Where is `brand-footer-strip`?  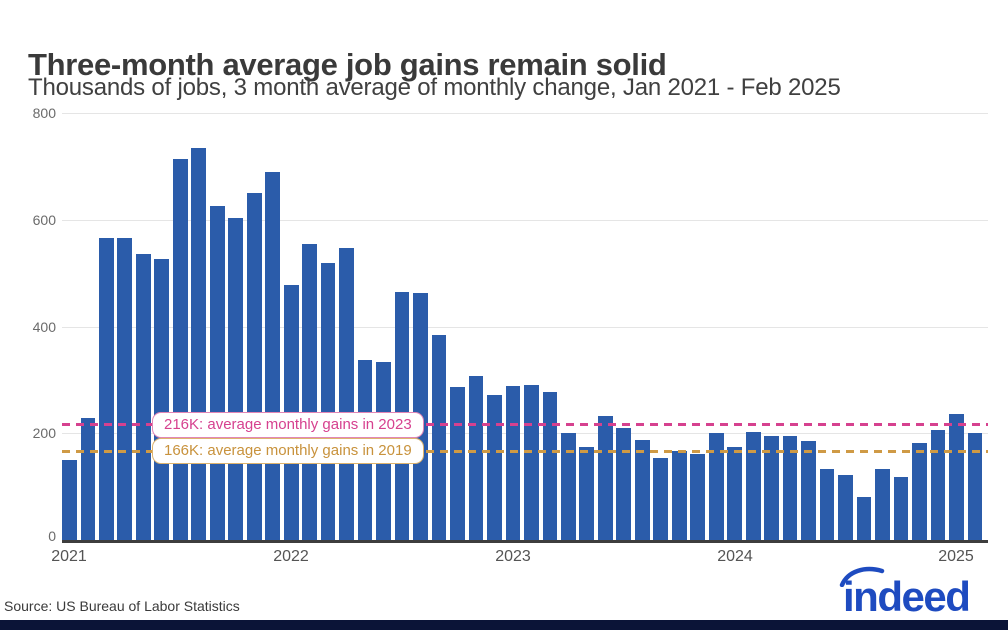 brand-footer-strip is located at coordinates (504, 625).